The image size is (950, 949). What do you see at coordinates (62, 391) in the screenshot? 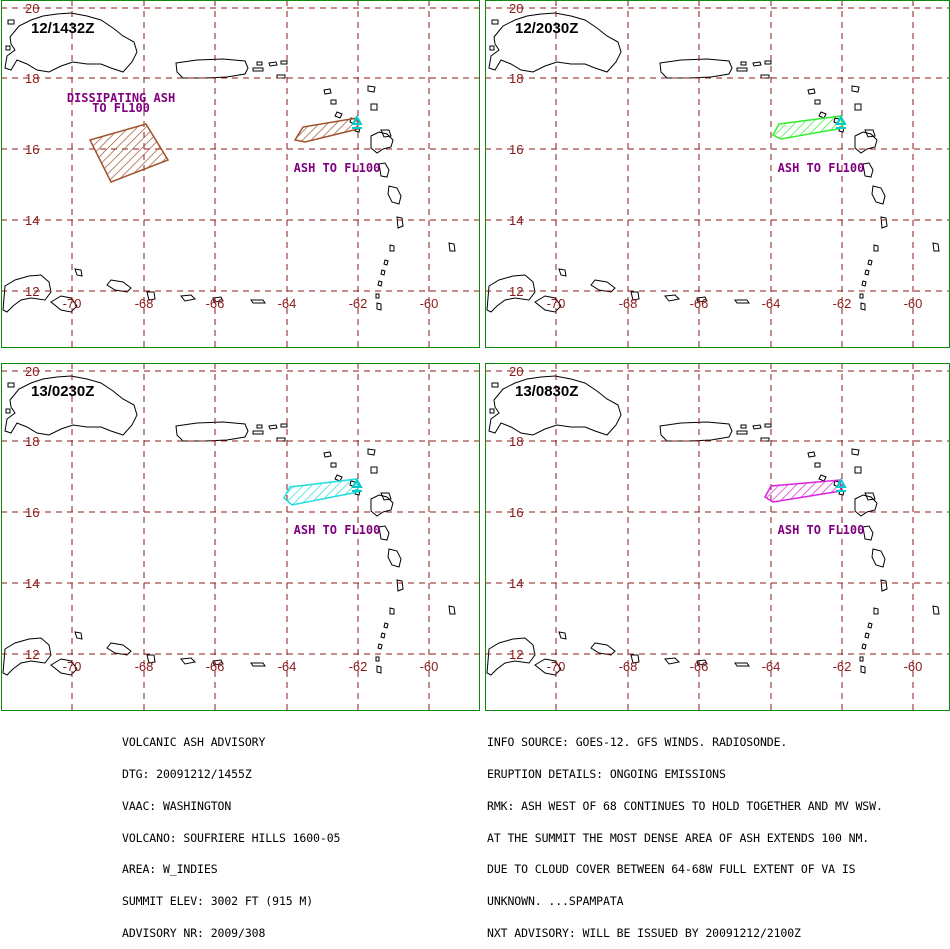
I see `panel-time-label: 13/0230Z` at bounding box center [62, 391].